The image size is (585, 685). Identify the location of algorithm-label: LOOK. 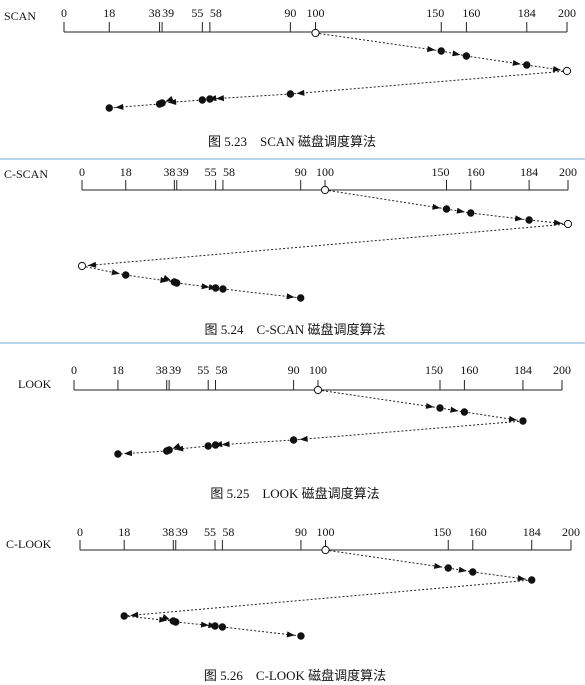
(35, 384).